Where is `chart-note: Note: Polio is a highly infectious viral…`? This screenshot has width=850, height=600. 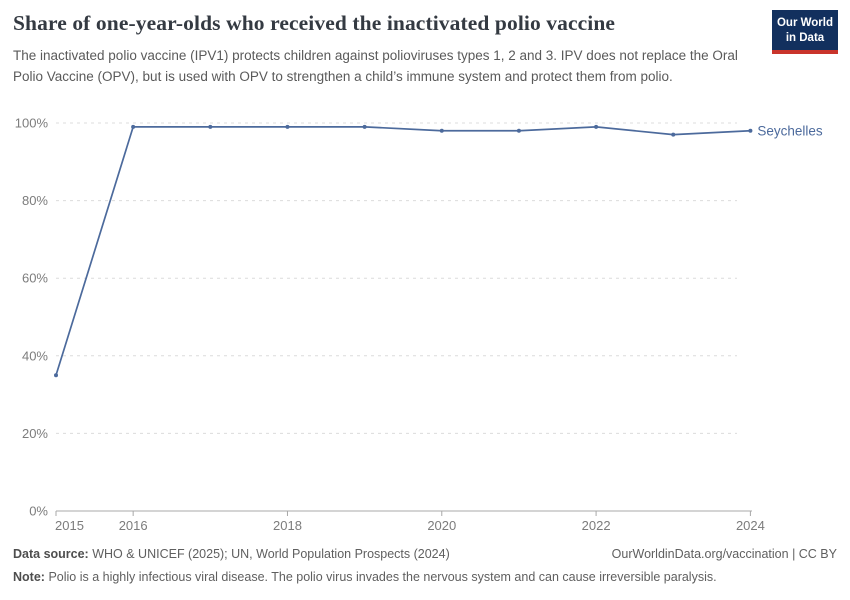 chart-note: Note: Polio is a highly infectious viral… is located at coordinates (425, 577).